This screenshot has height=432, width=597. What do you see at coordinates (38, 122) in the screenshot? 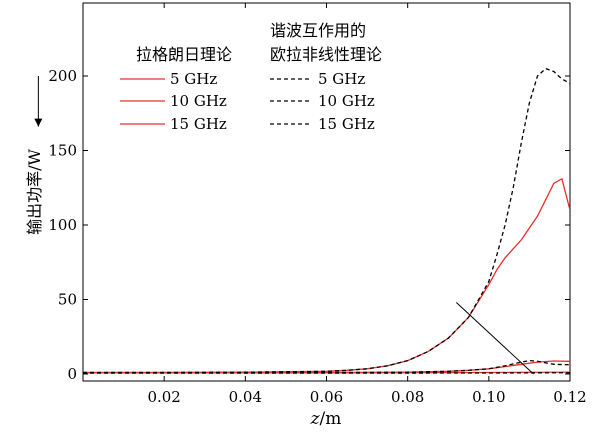
I see `arrow-head-icon` at bounding box center [38, 122].